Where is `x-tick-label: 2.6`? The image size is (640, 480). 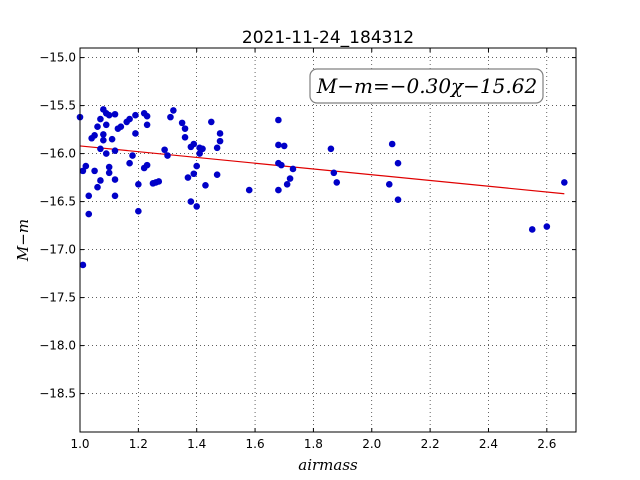
x-tick-label: 2.6 is located at coordinates (546, 444).